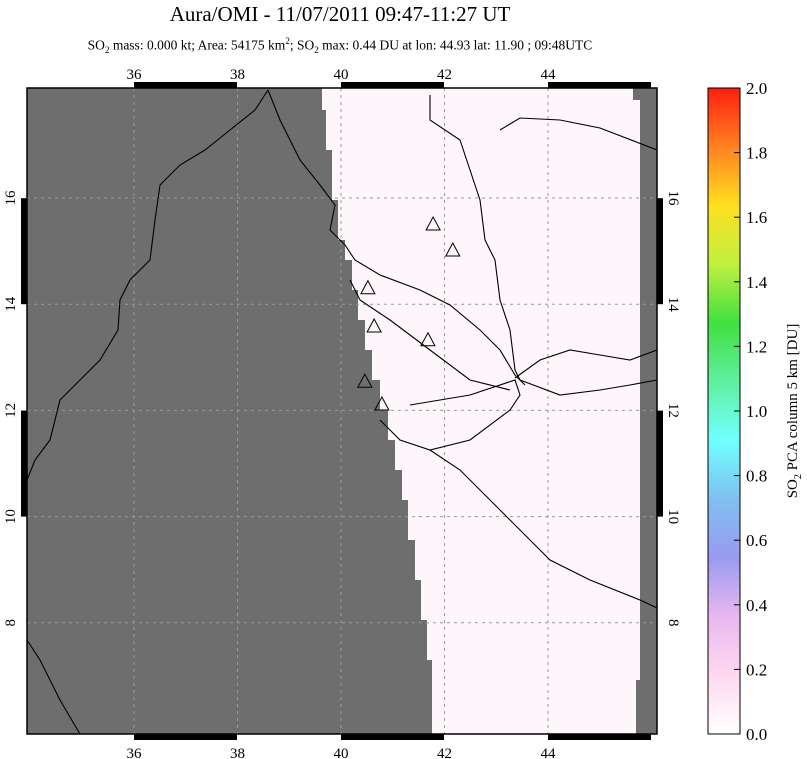  Describe the element at coordinates (756, 153) in the screenshot. I see `colorbar-tick-label: 1.8` at that location.